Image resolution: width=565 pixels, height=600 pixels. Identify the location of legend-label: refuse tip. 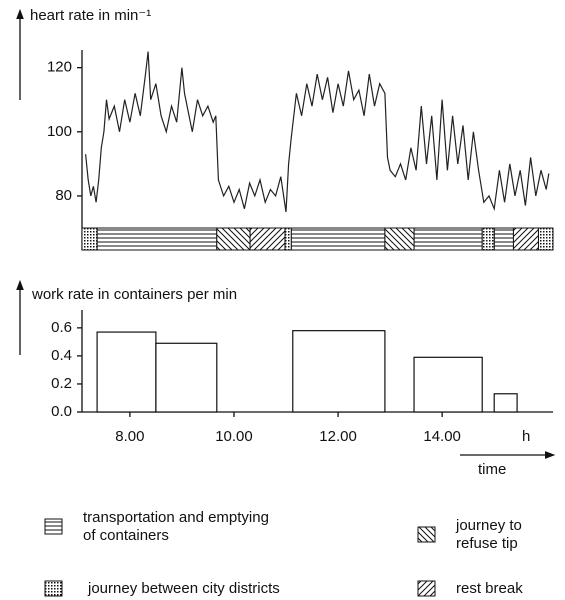
(487, 543).